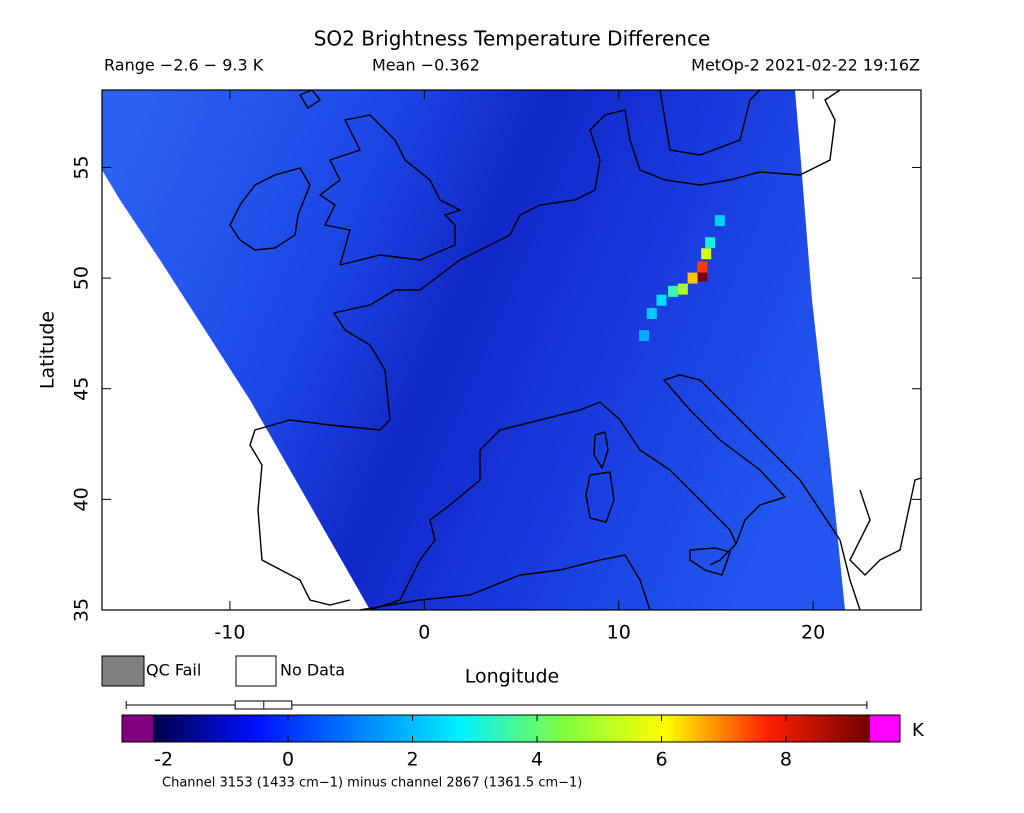  Describe the element at coordinates (229, 633) in the screenshot. I see `x-tick-label: -10` at that location.